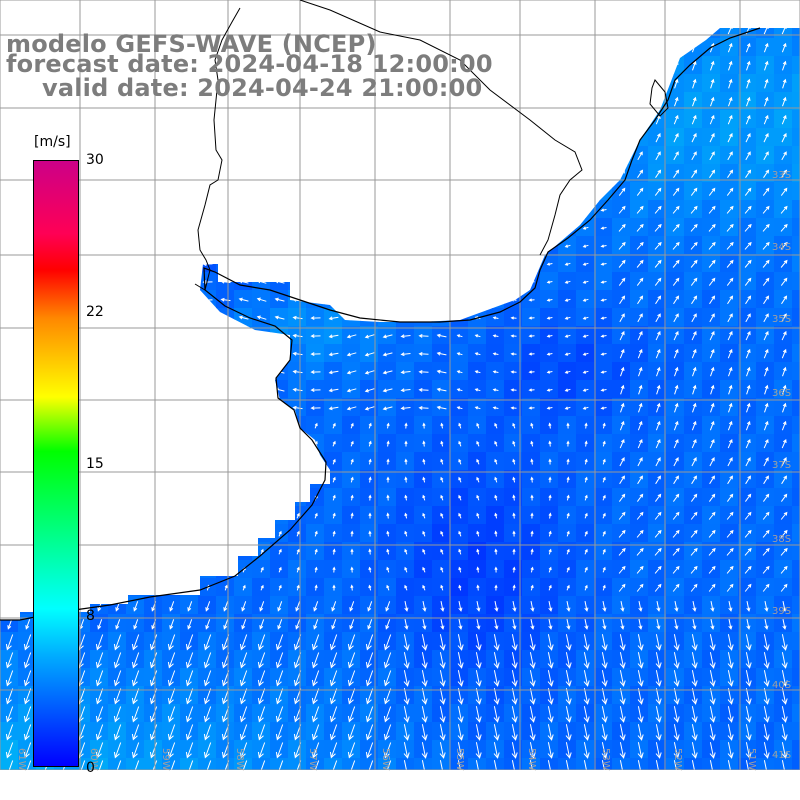 This screenshot has width=800, height=800. I want to click on latitude-label: 40S, so click(781, 685).